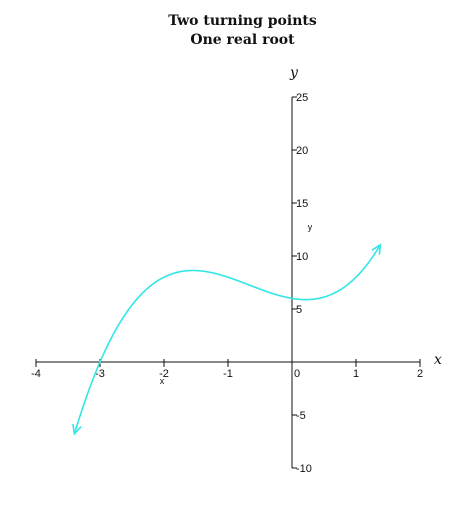 This screenshot has height=520, width=475. What do you see at coordinates (228, 374) in the screenshot?
I see `x-tick-label: -1` at bounding box center [228, 374].